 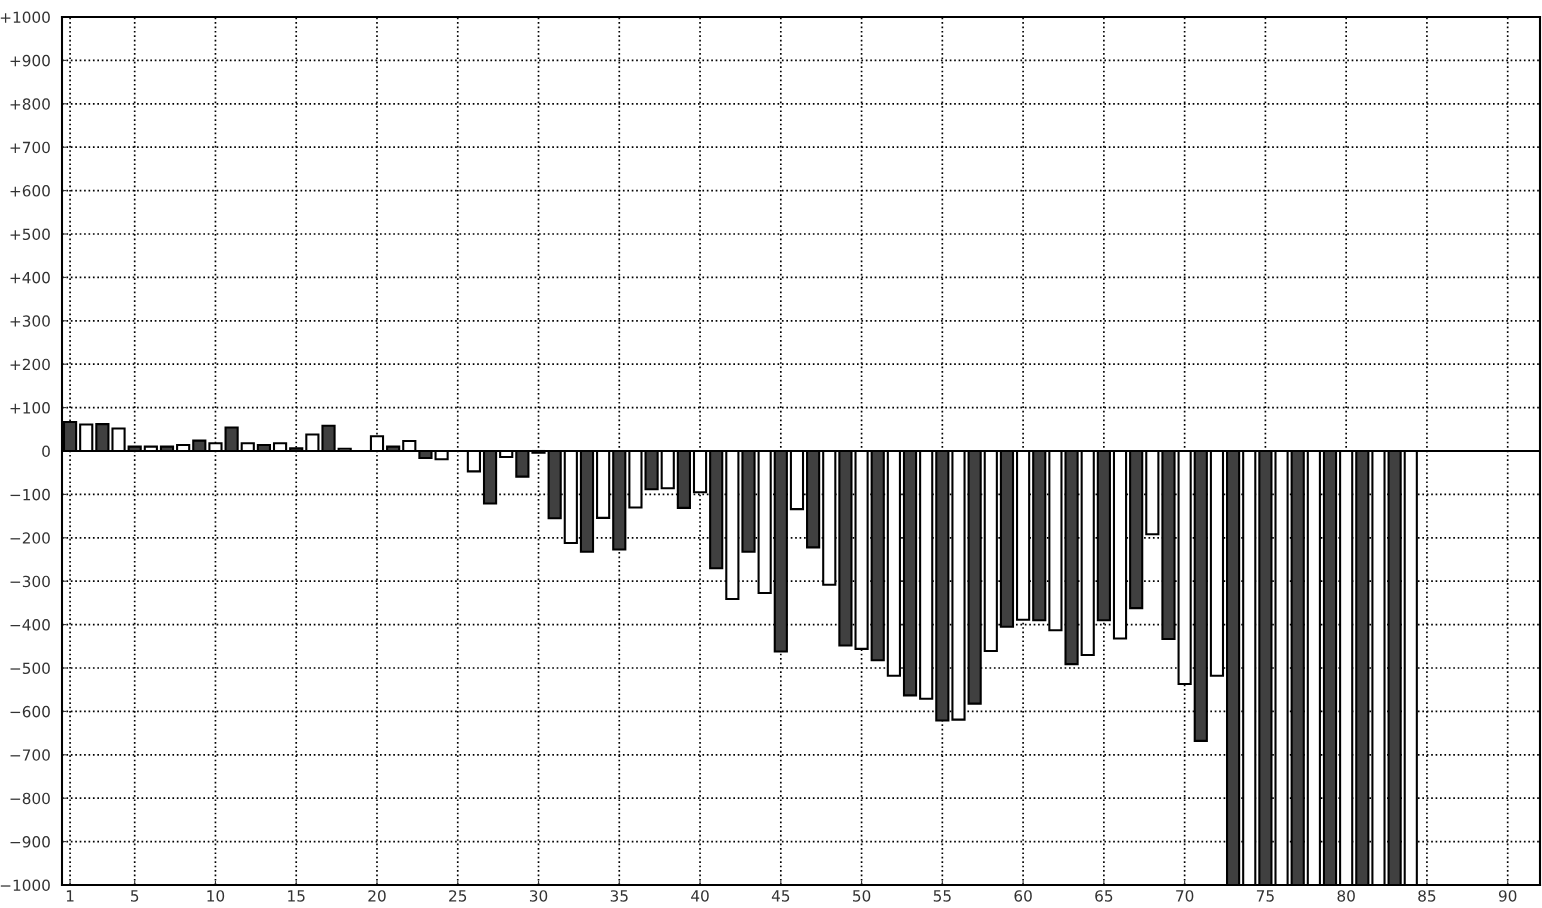 I want to click on y-tick-label: −100, so click(x=30, y=494).